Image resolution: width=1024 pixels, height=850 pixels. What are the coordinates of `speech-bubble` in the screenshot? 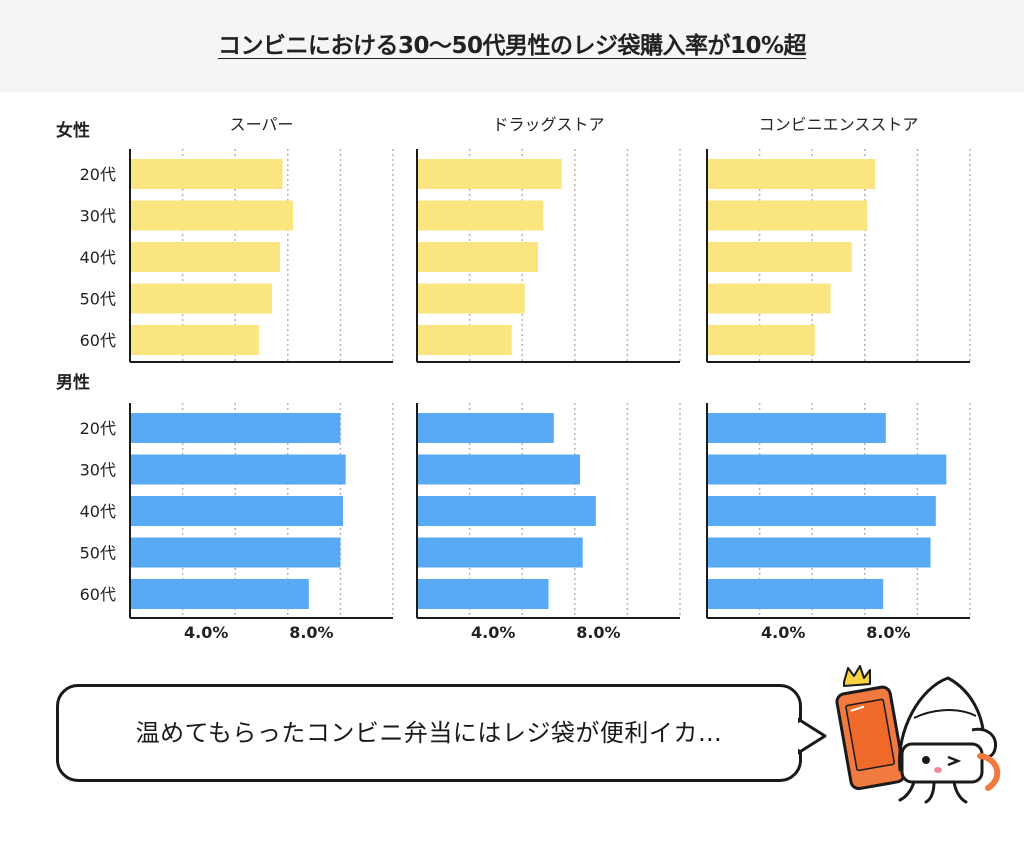 It's located at (429, 733).